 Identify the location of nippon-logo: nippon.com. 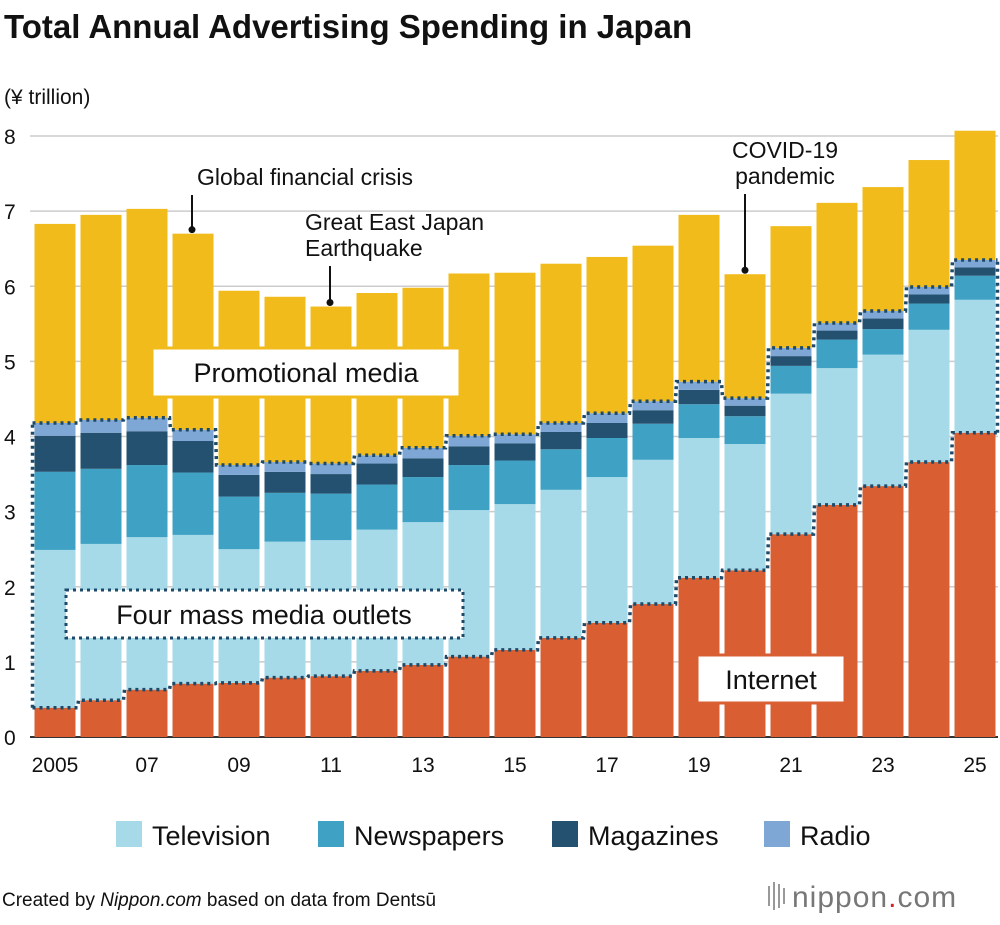
(862, 897).